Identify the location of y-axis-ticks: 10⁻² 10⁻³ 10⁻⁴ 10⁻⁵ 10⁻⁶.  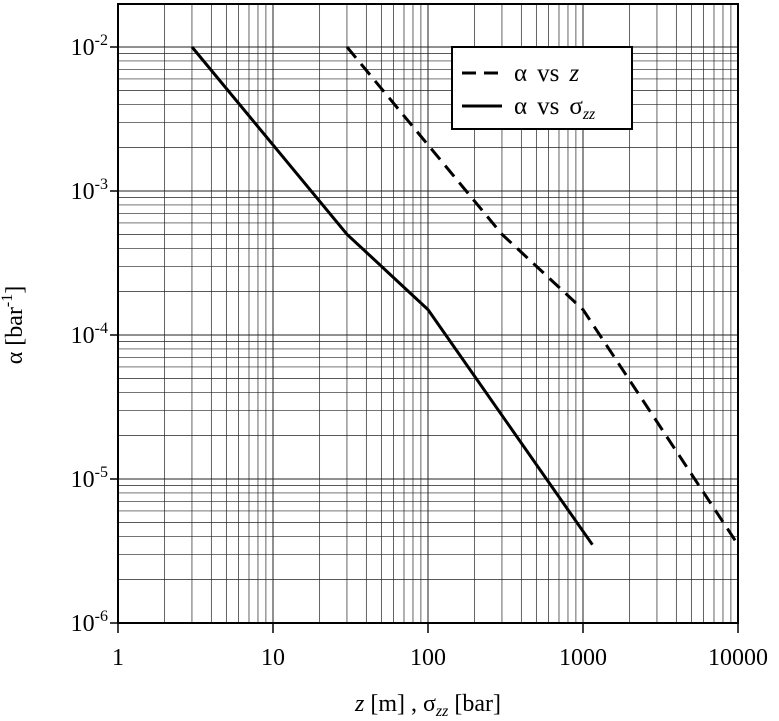
(94, 334).